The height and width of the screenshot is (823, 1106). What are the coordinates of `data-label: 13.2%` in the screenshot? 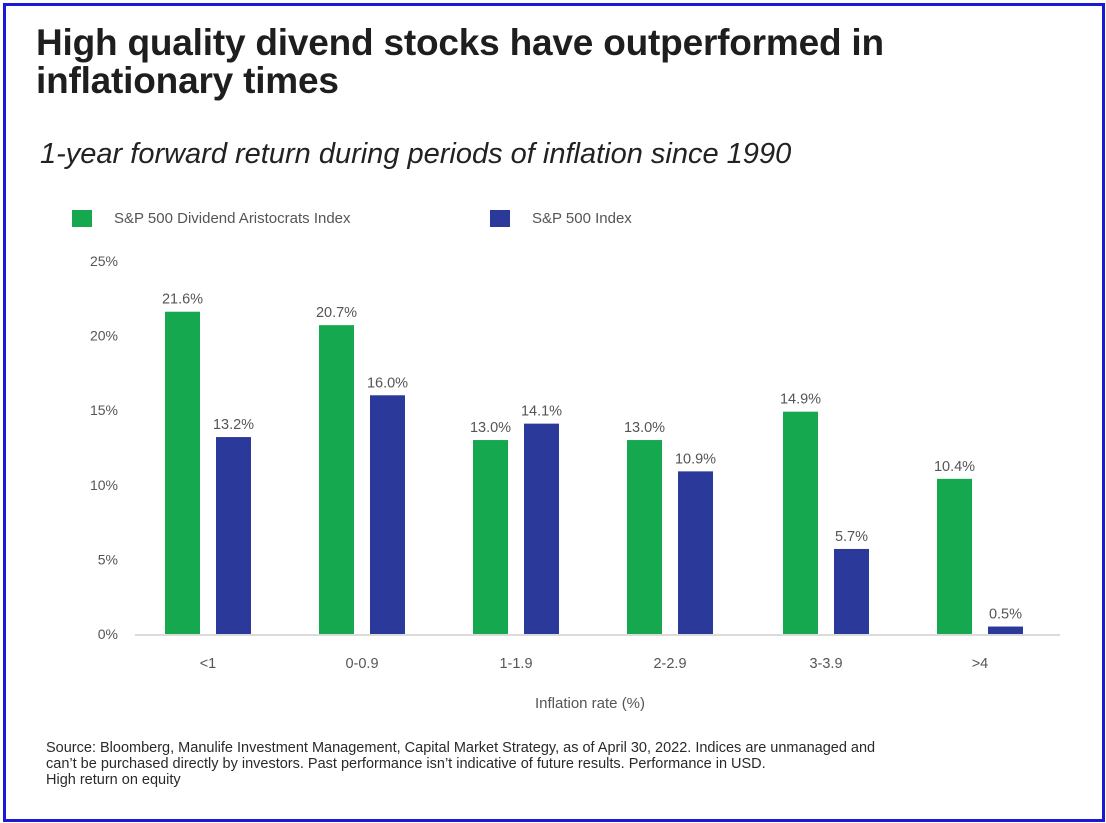 It's located at (233, 425).